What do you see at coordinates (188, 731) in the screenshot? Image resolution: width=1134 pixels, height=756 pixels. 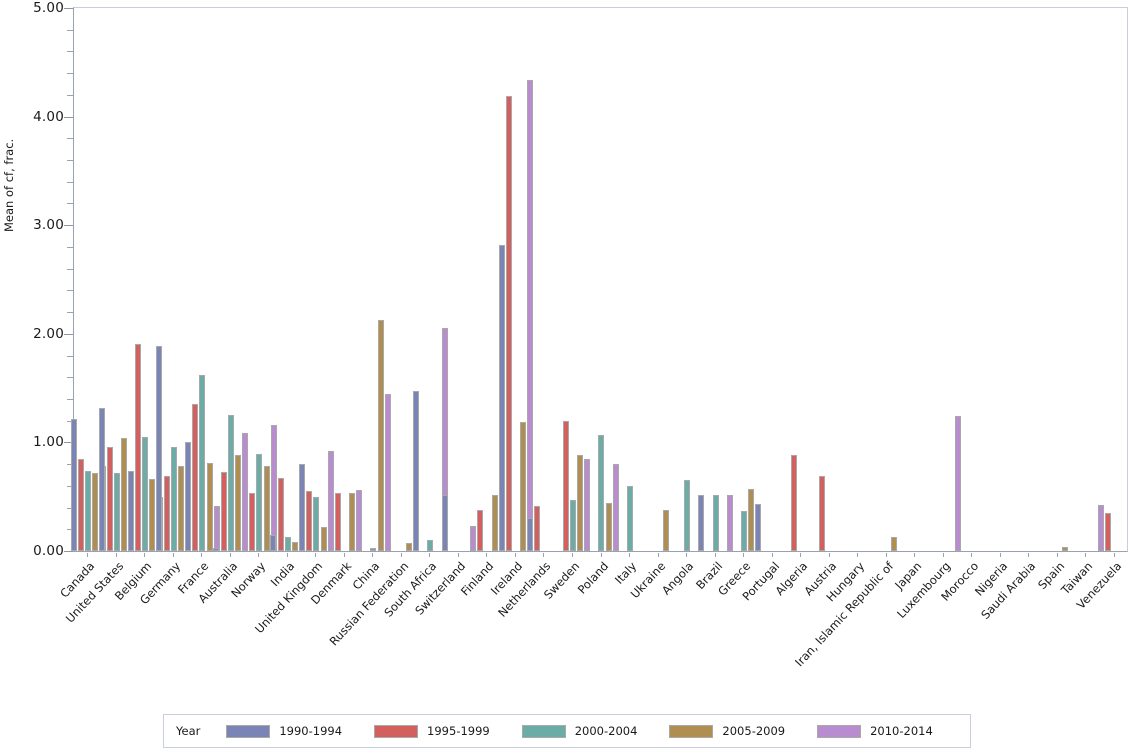 I see `legend-title: Year` at bounding box center [188, 731].